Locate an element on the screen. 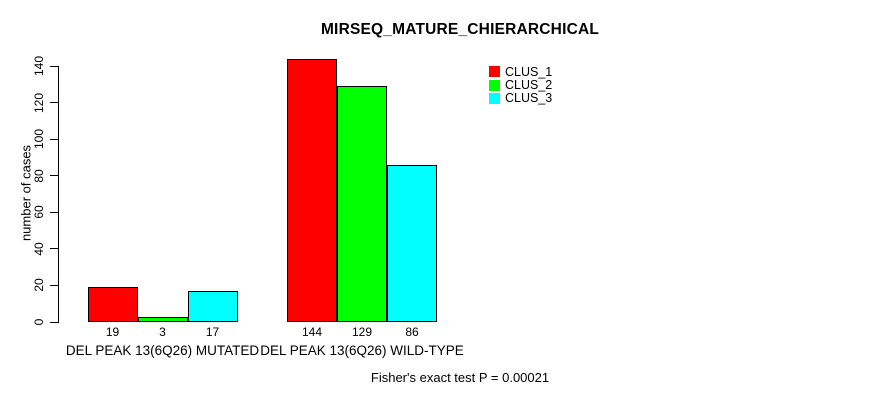 The image size is (890, 400). y-axis-title: number of cases is located at coordinates (26, 193).